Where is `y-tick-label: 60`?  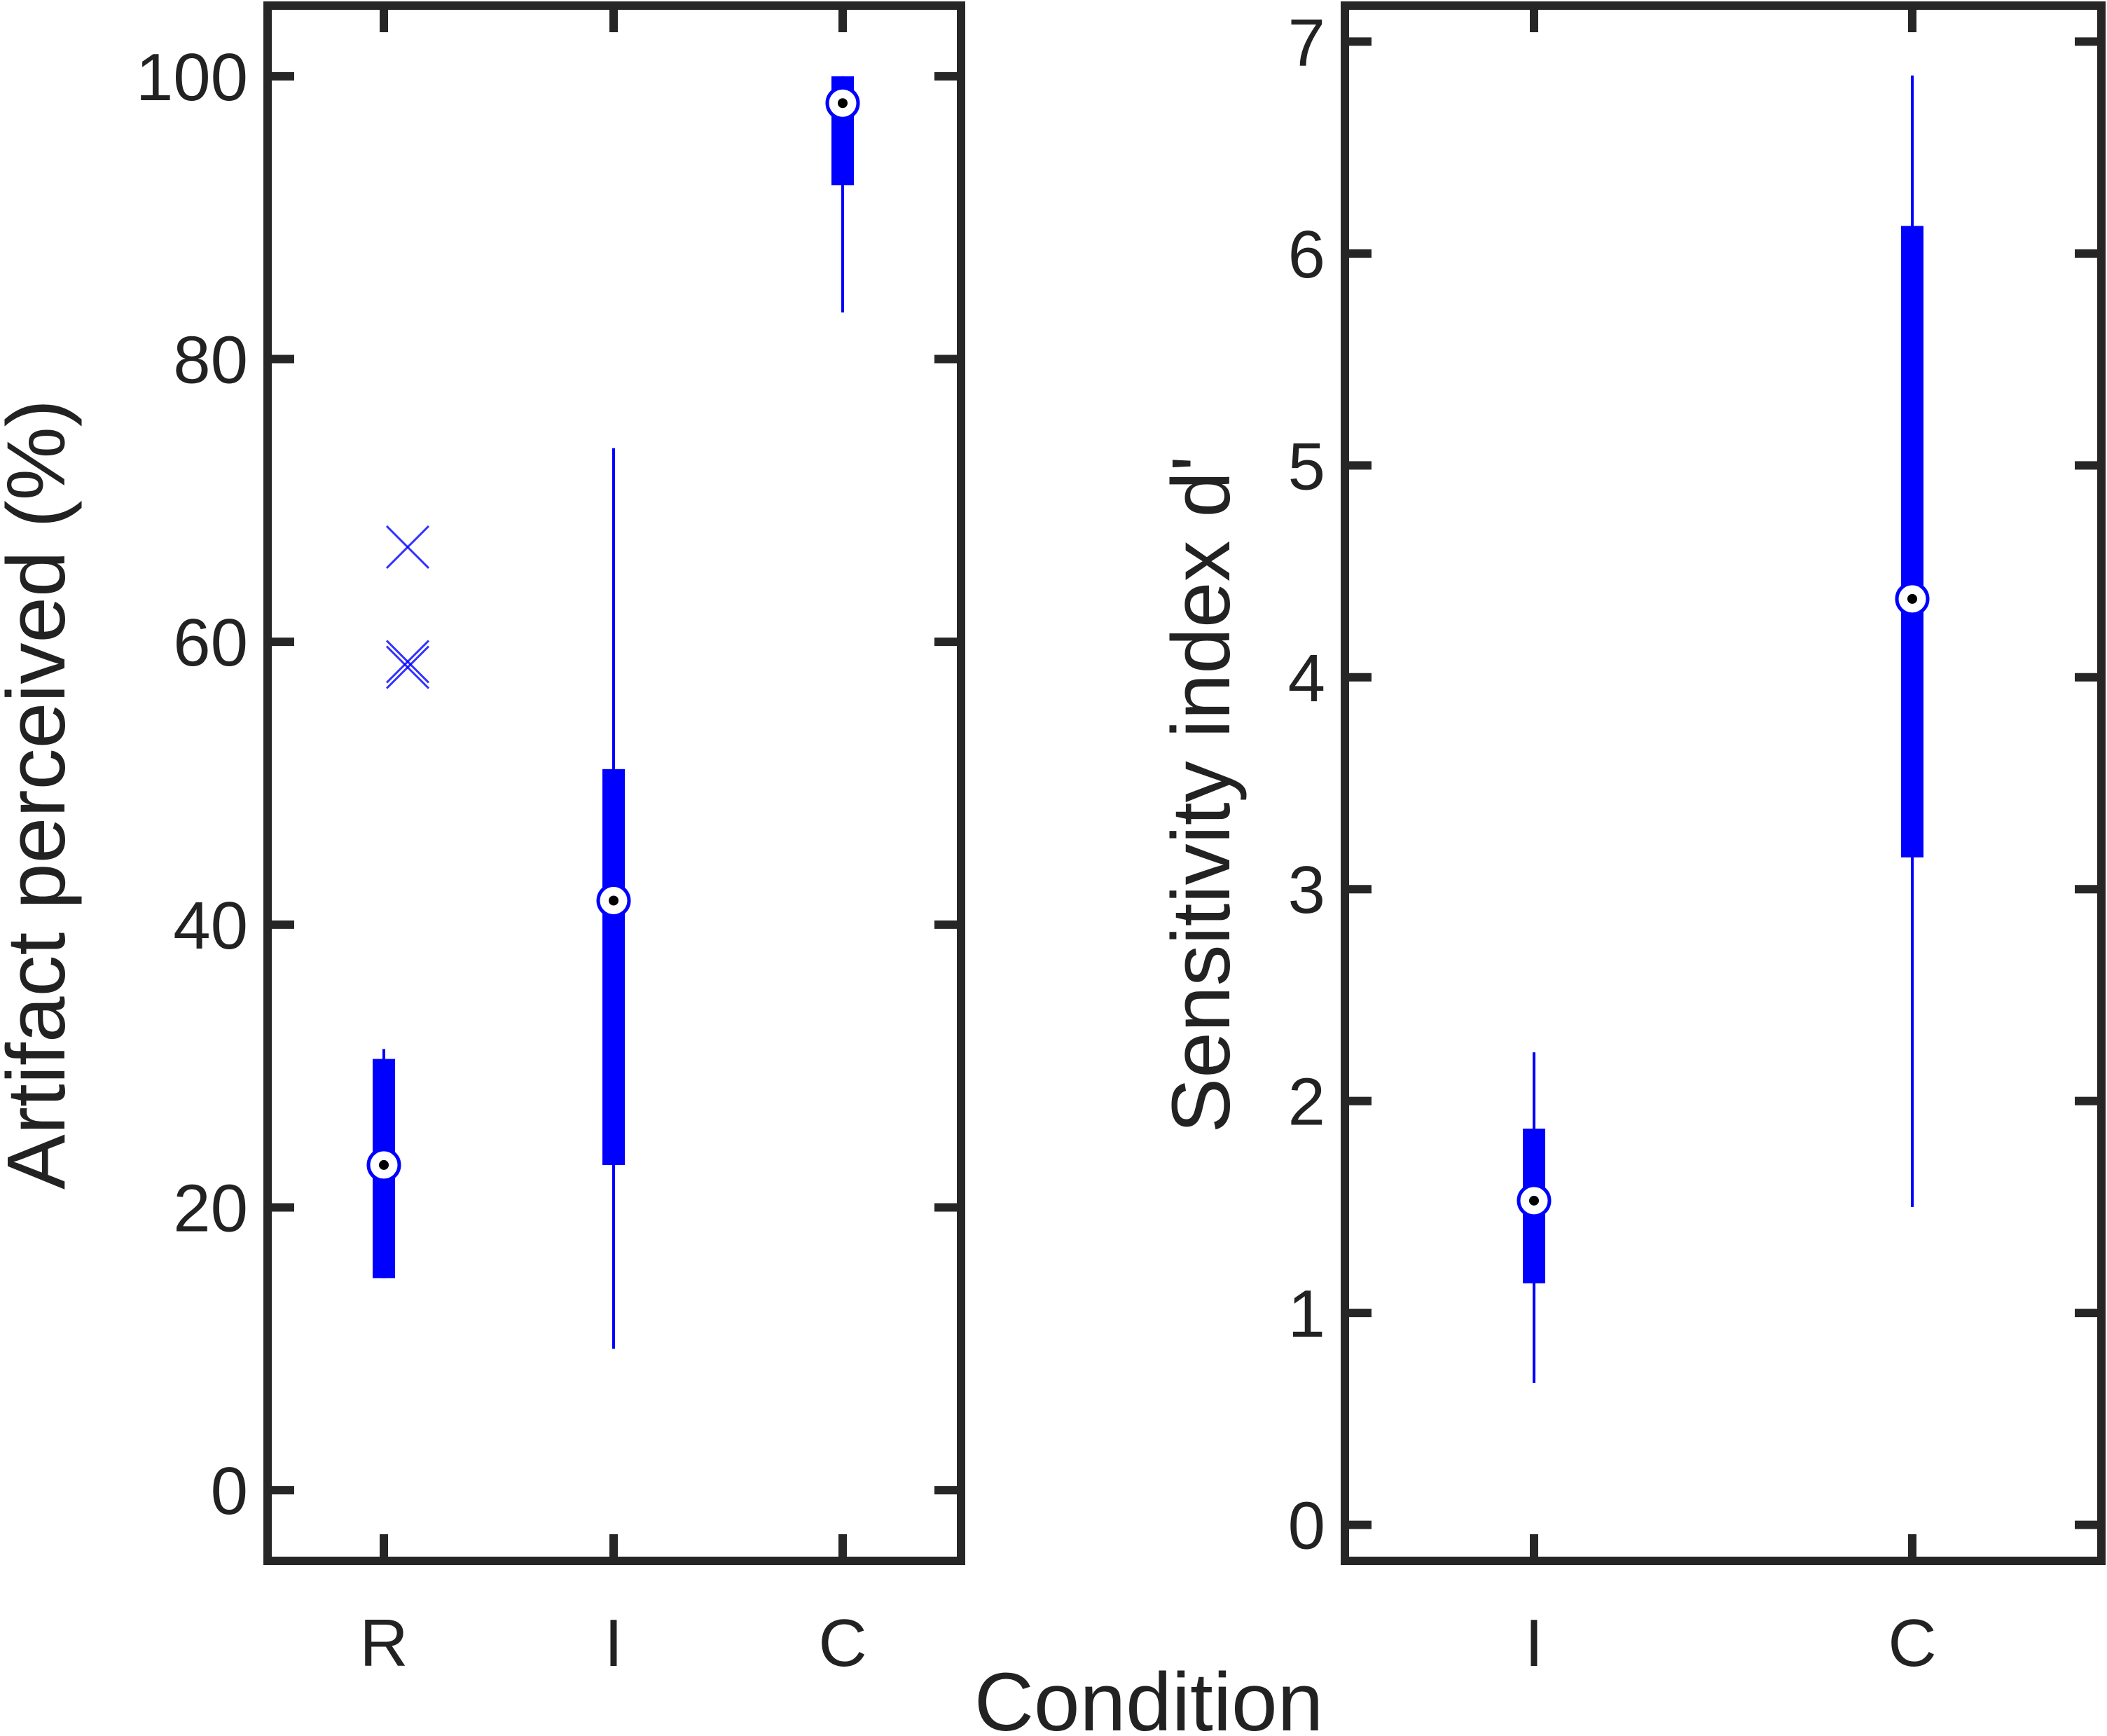
y-tick-label: 60 is located at coordinates (210, 642).